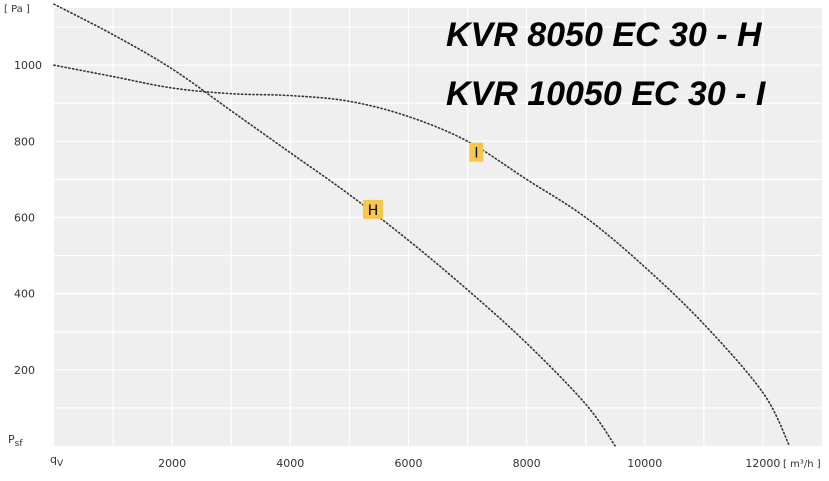 The height and width of the screenshot is (481, 829). What do you see at coordinates (408, 463) in the screenshot?
I see `x-tick-label: 6000` at bounding box center [408, 463].